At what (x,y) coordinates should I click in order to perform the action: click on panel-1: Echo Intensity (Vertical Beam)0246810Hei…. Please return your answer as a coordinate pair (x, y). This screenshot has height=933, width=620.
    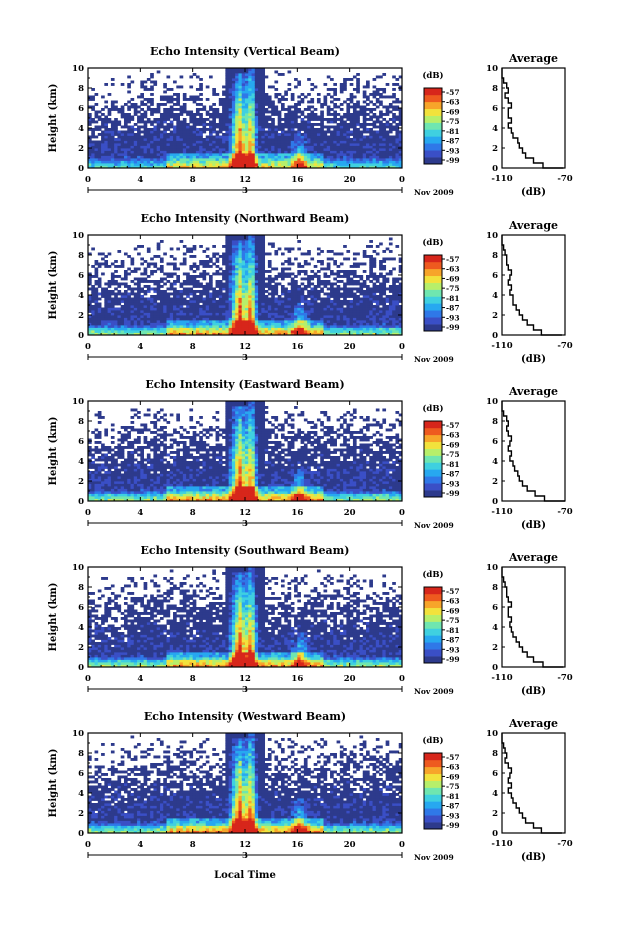
    Looking at the image, I should click on (310, 121).